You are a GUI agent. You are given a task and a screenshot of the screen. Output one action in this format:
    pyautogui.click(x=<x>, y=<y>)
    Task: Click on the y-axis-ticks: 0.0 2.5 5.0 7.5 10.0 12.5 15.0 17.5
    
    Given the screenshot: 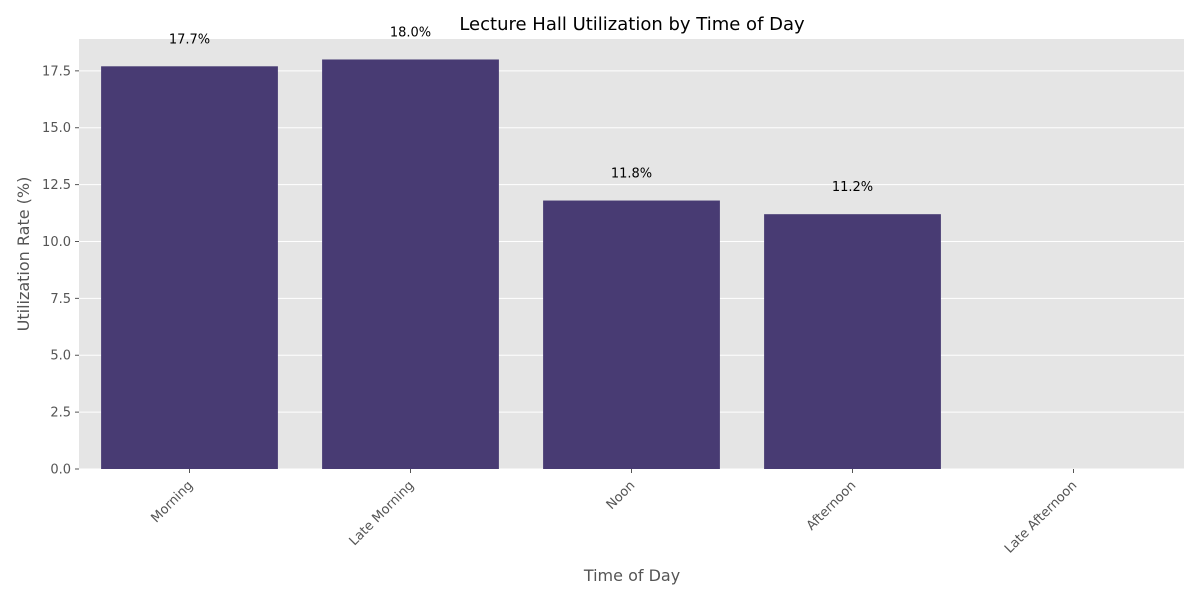 What is the action you would take?
    pyautogui.click(x=60, y=271)
    